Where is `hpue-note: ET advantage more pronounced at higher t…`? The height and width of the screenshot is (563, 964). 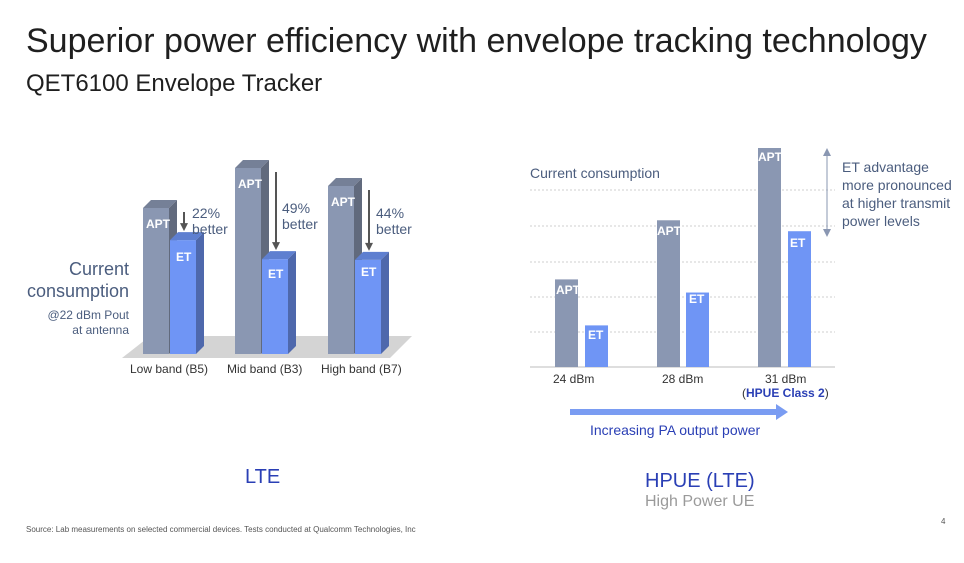
hpue-note: ET advantage more pronounced at higher t… is located at coordinates (897, 194).